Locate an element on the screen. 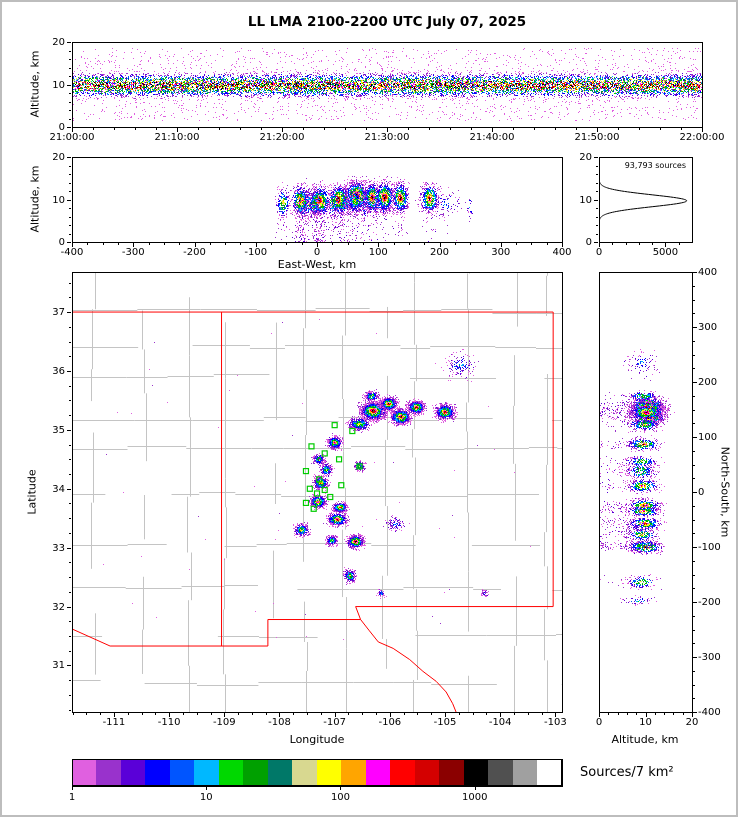 The width and height of the screenshot is (738, 817). tick-label: 1000 is located at coordinates (475, 797).